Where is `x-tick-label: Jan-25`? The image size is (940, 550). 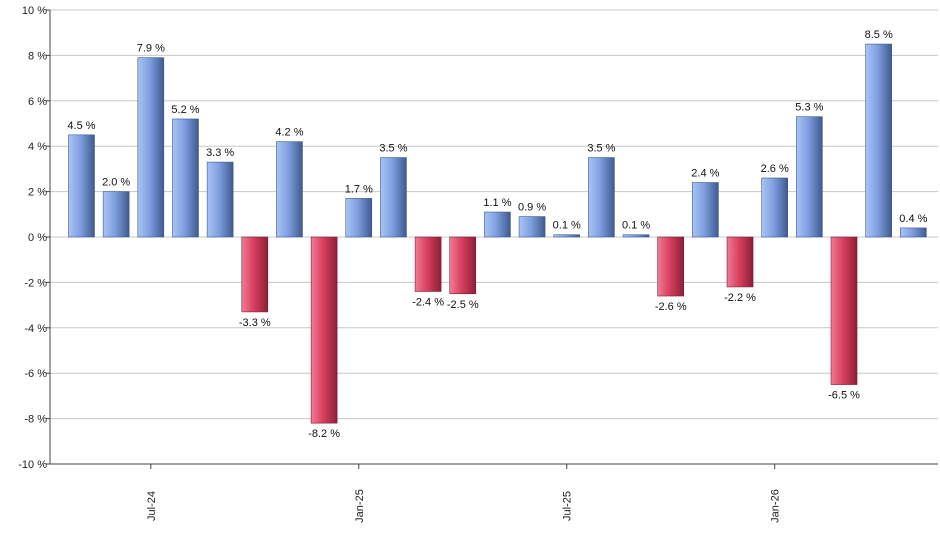
x-tick-label: Jan-25 is located at coordinates (360, 506).